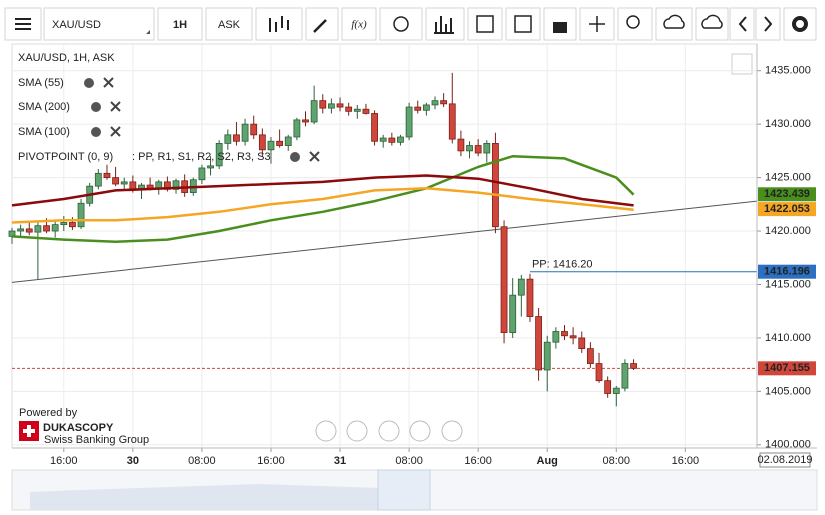 This screenshot has height=515, width=825. What do you see at coordinates (44, 107) in the screenshot?
I see `legend-entry: SMA (200)` at bounding box center [44, 107].